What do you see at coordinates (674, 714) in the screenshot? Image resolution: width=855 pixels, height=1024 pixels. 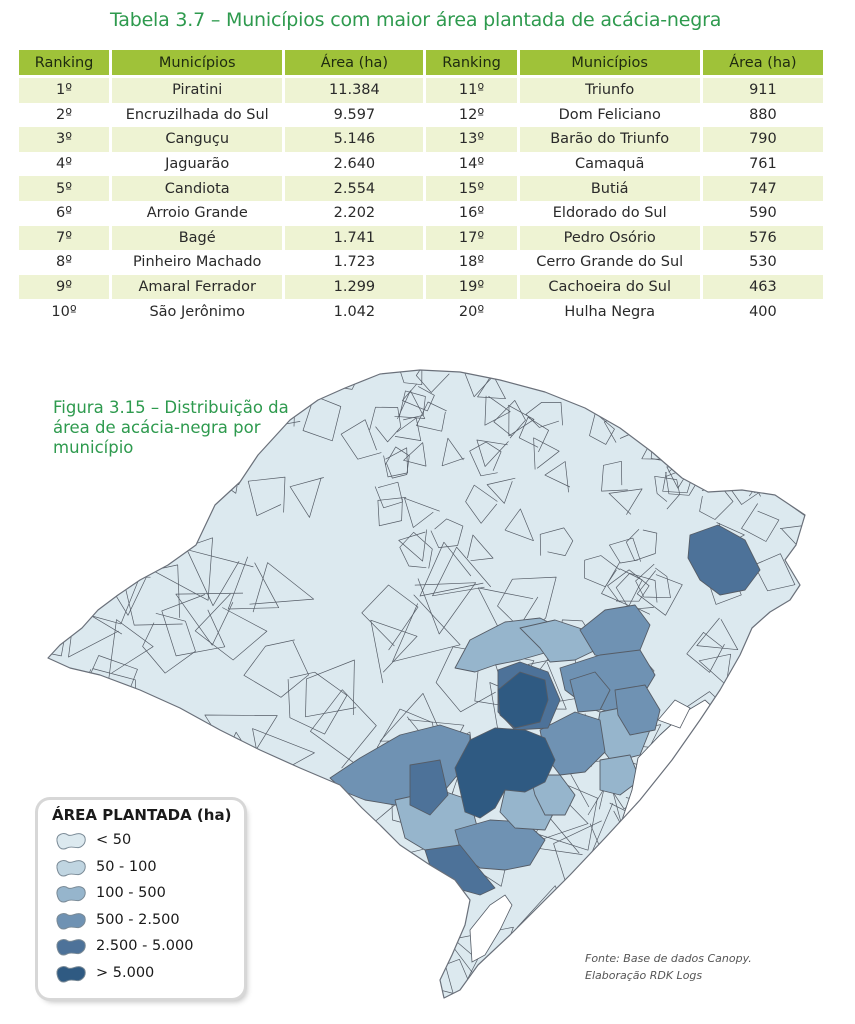 I see `guaiba-lake` at bounding box center [674, 714].